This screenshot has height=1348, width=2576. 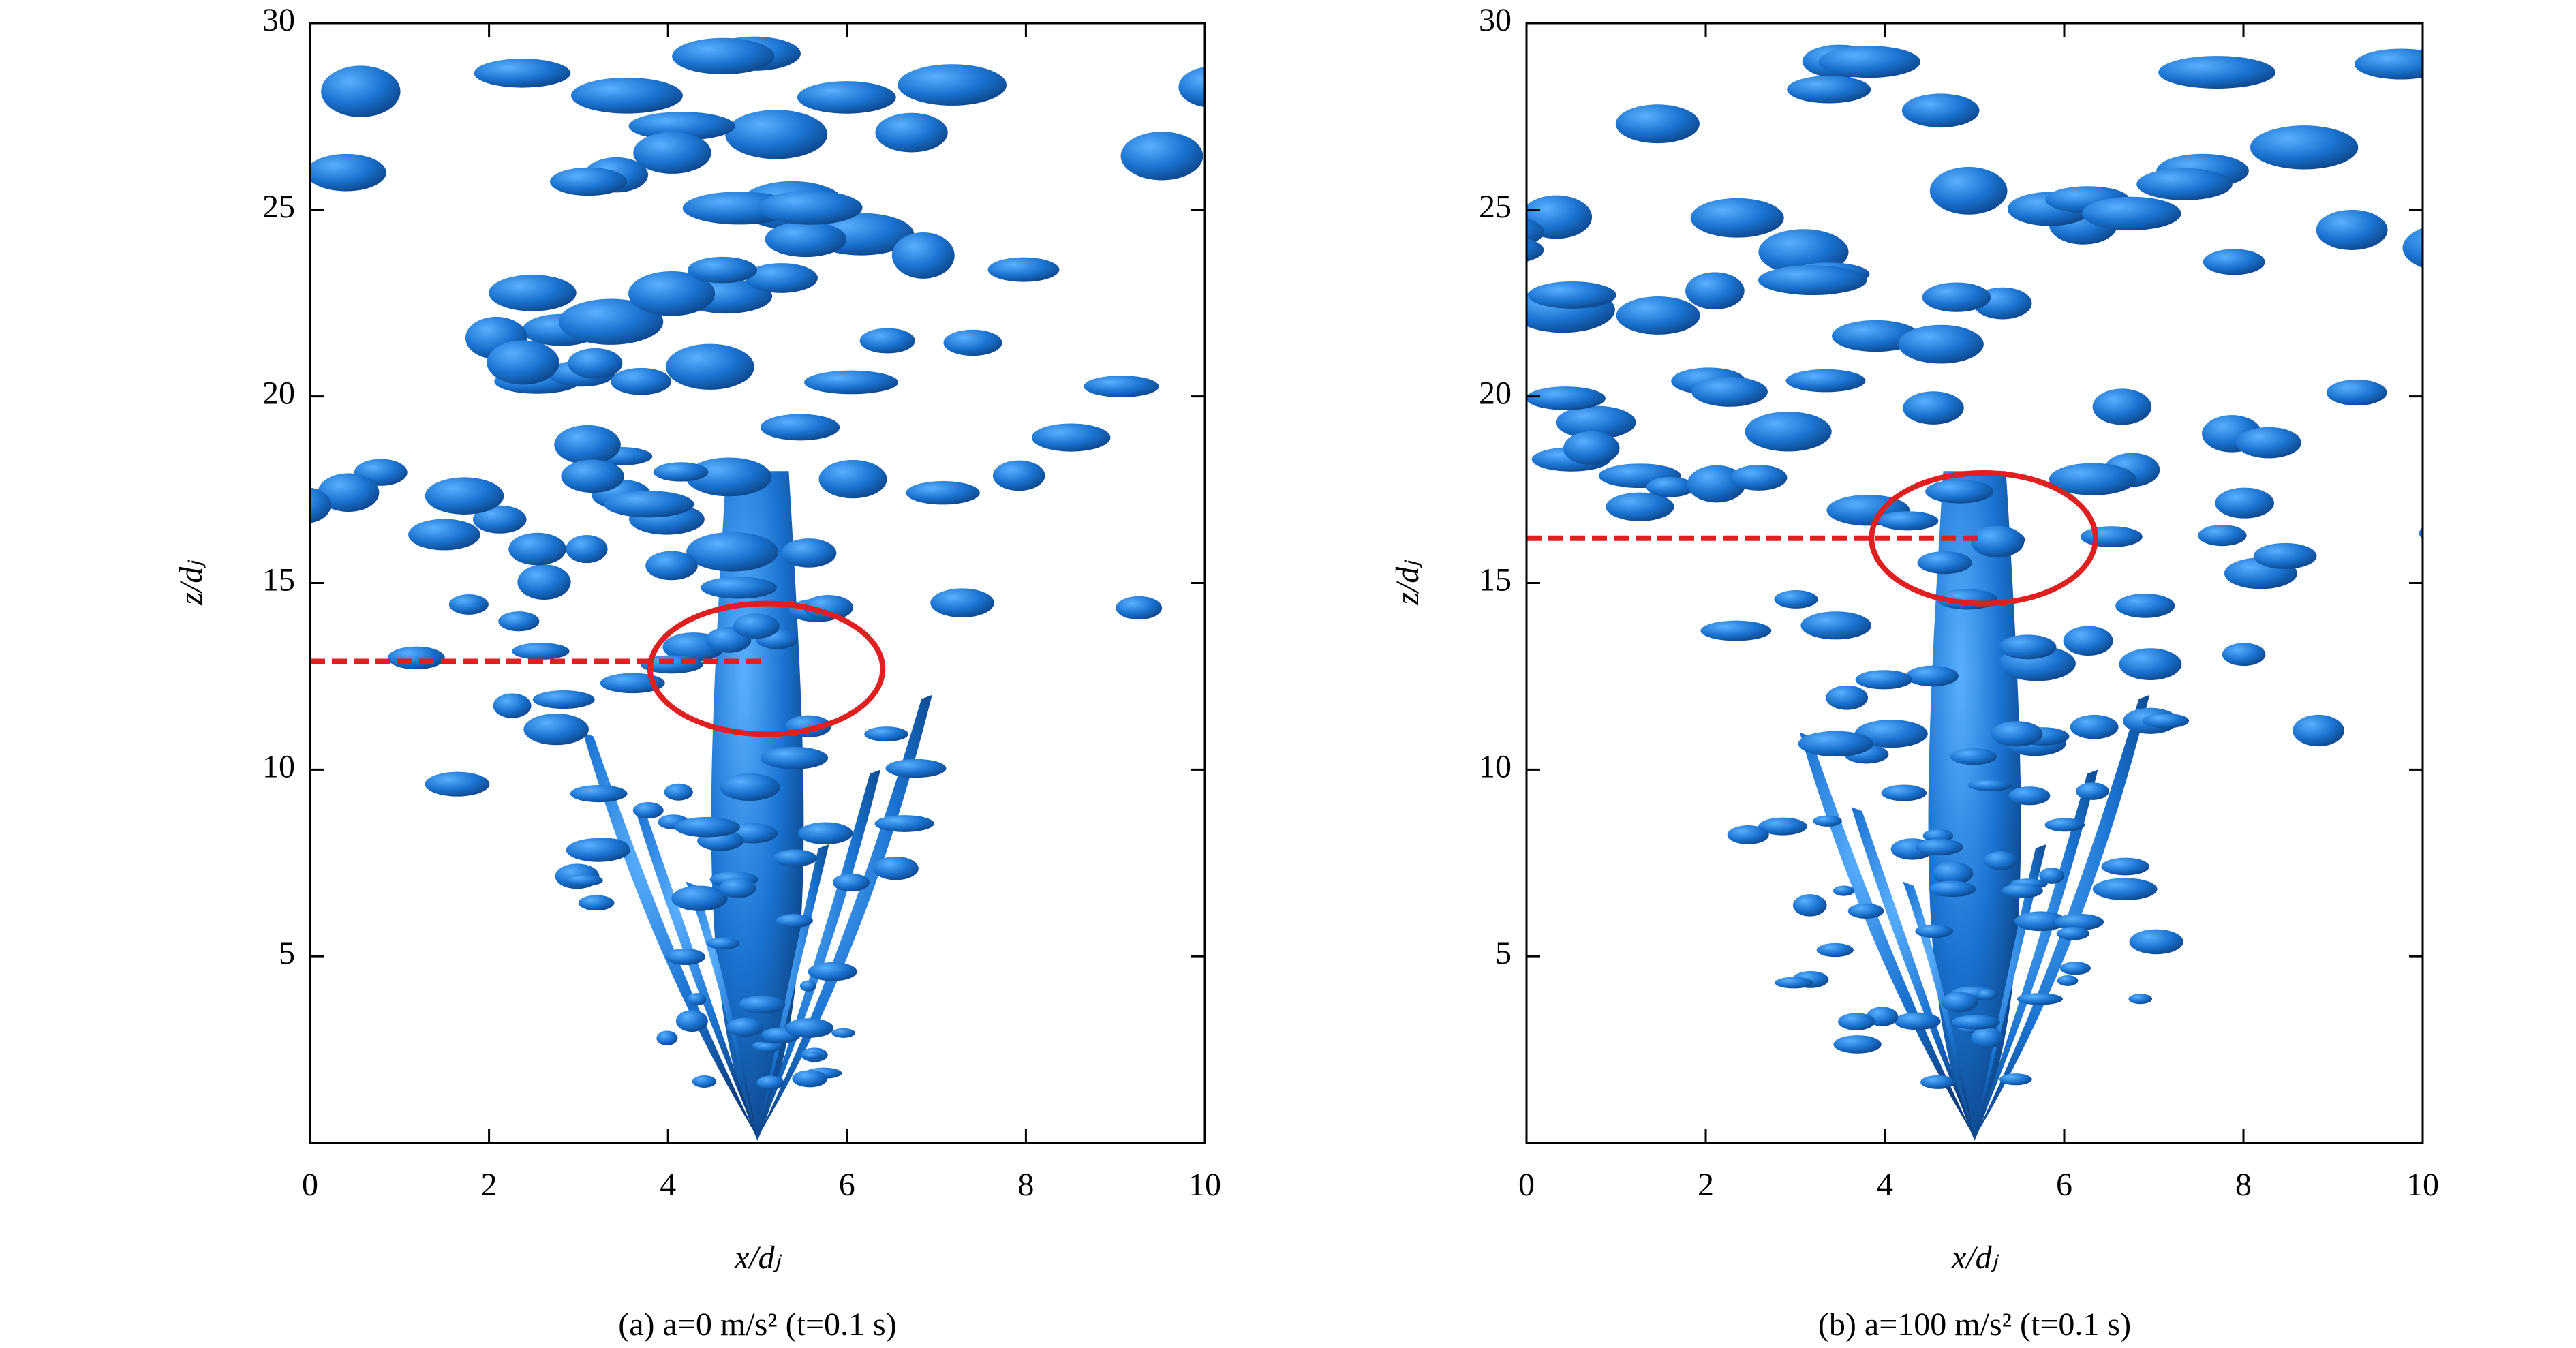 I want to click on y-tick-label: 30, so click(x=278, y=20).